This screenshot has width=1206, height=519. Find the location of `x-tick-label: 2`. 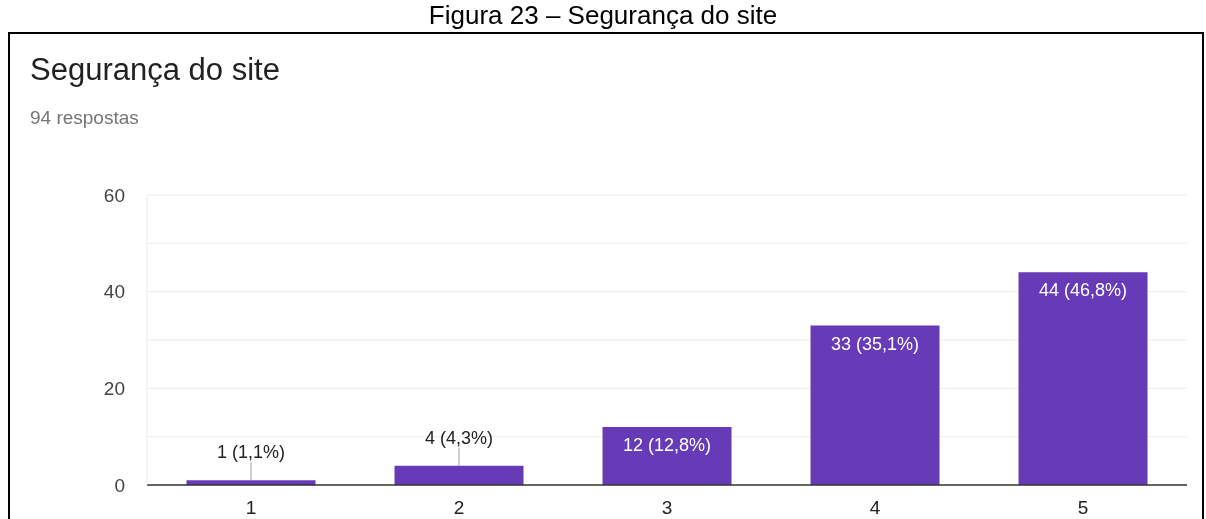

x-tick-label: 2 is located at coordinates (459, 508).